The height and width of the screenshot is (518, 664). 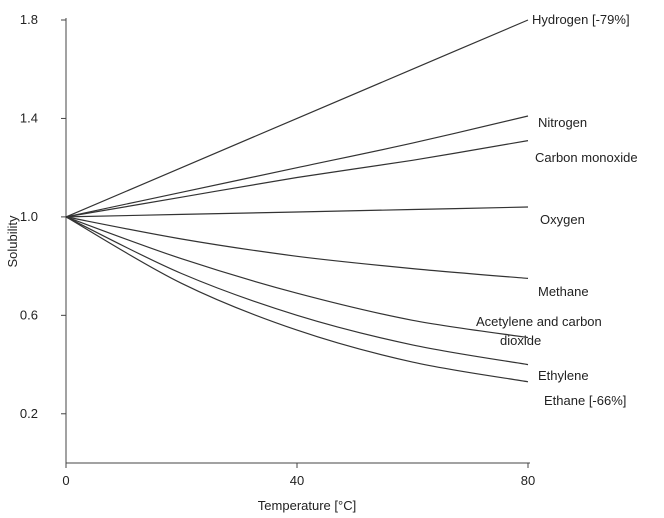 What do you see at coordinates (562, 122) in the screenshot?
I see `series-label-1: Nitrogen` at bounding box center [562, 122].